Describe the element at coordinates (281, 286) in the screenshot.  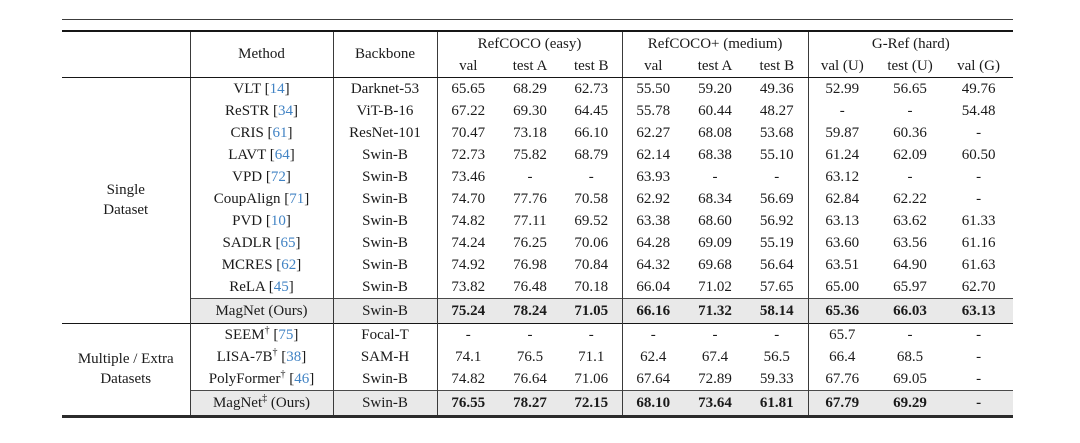
I see `citation-link: 45` at that location.